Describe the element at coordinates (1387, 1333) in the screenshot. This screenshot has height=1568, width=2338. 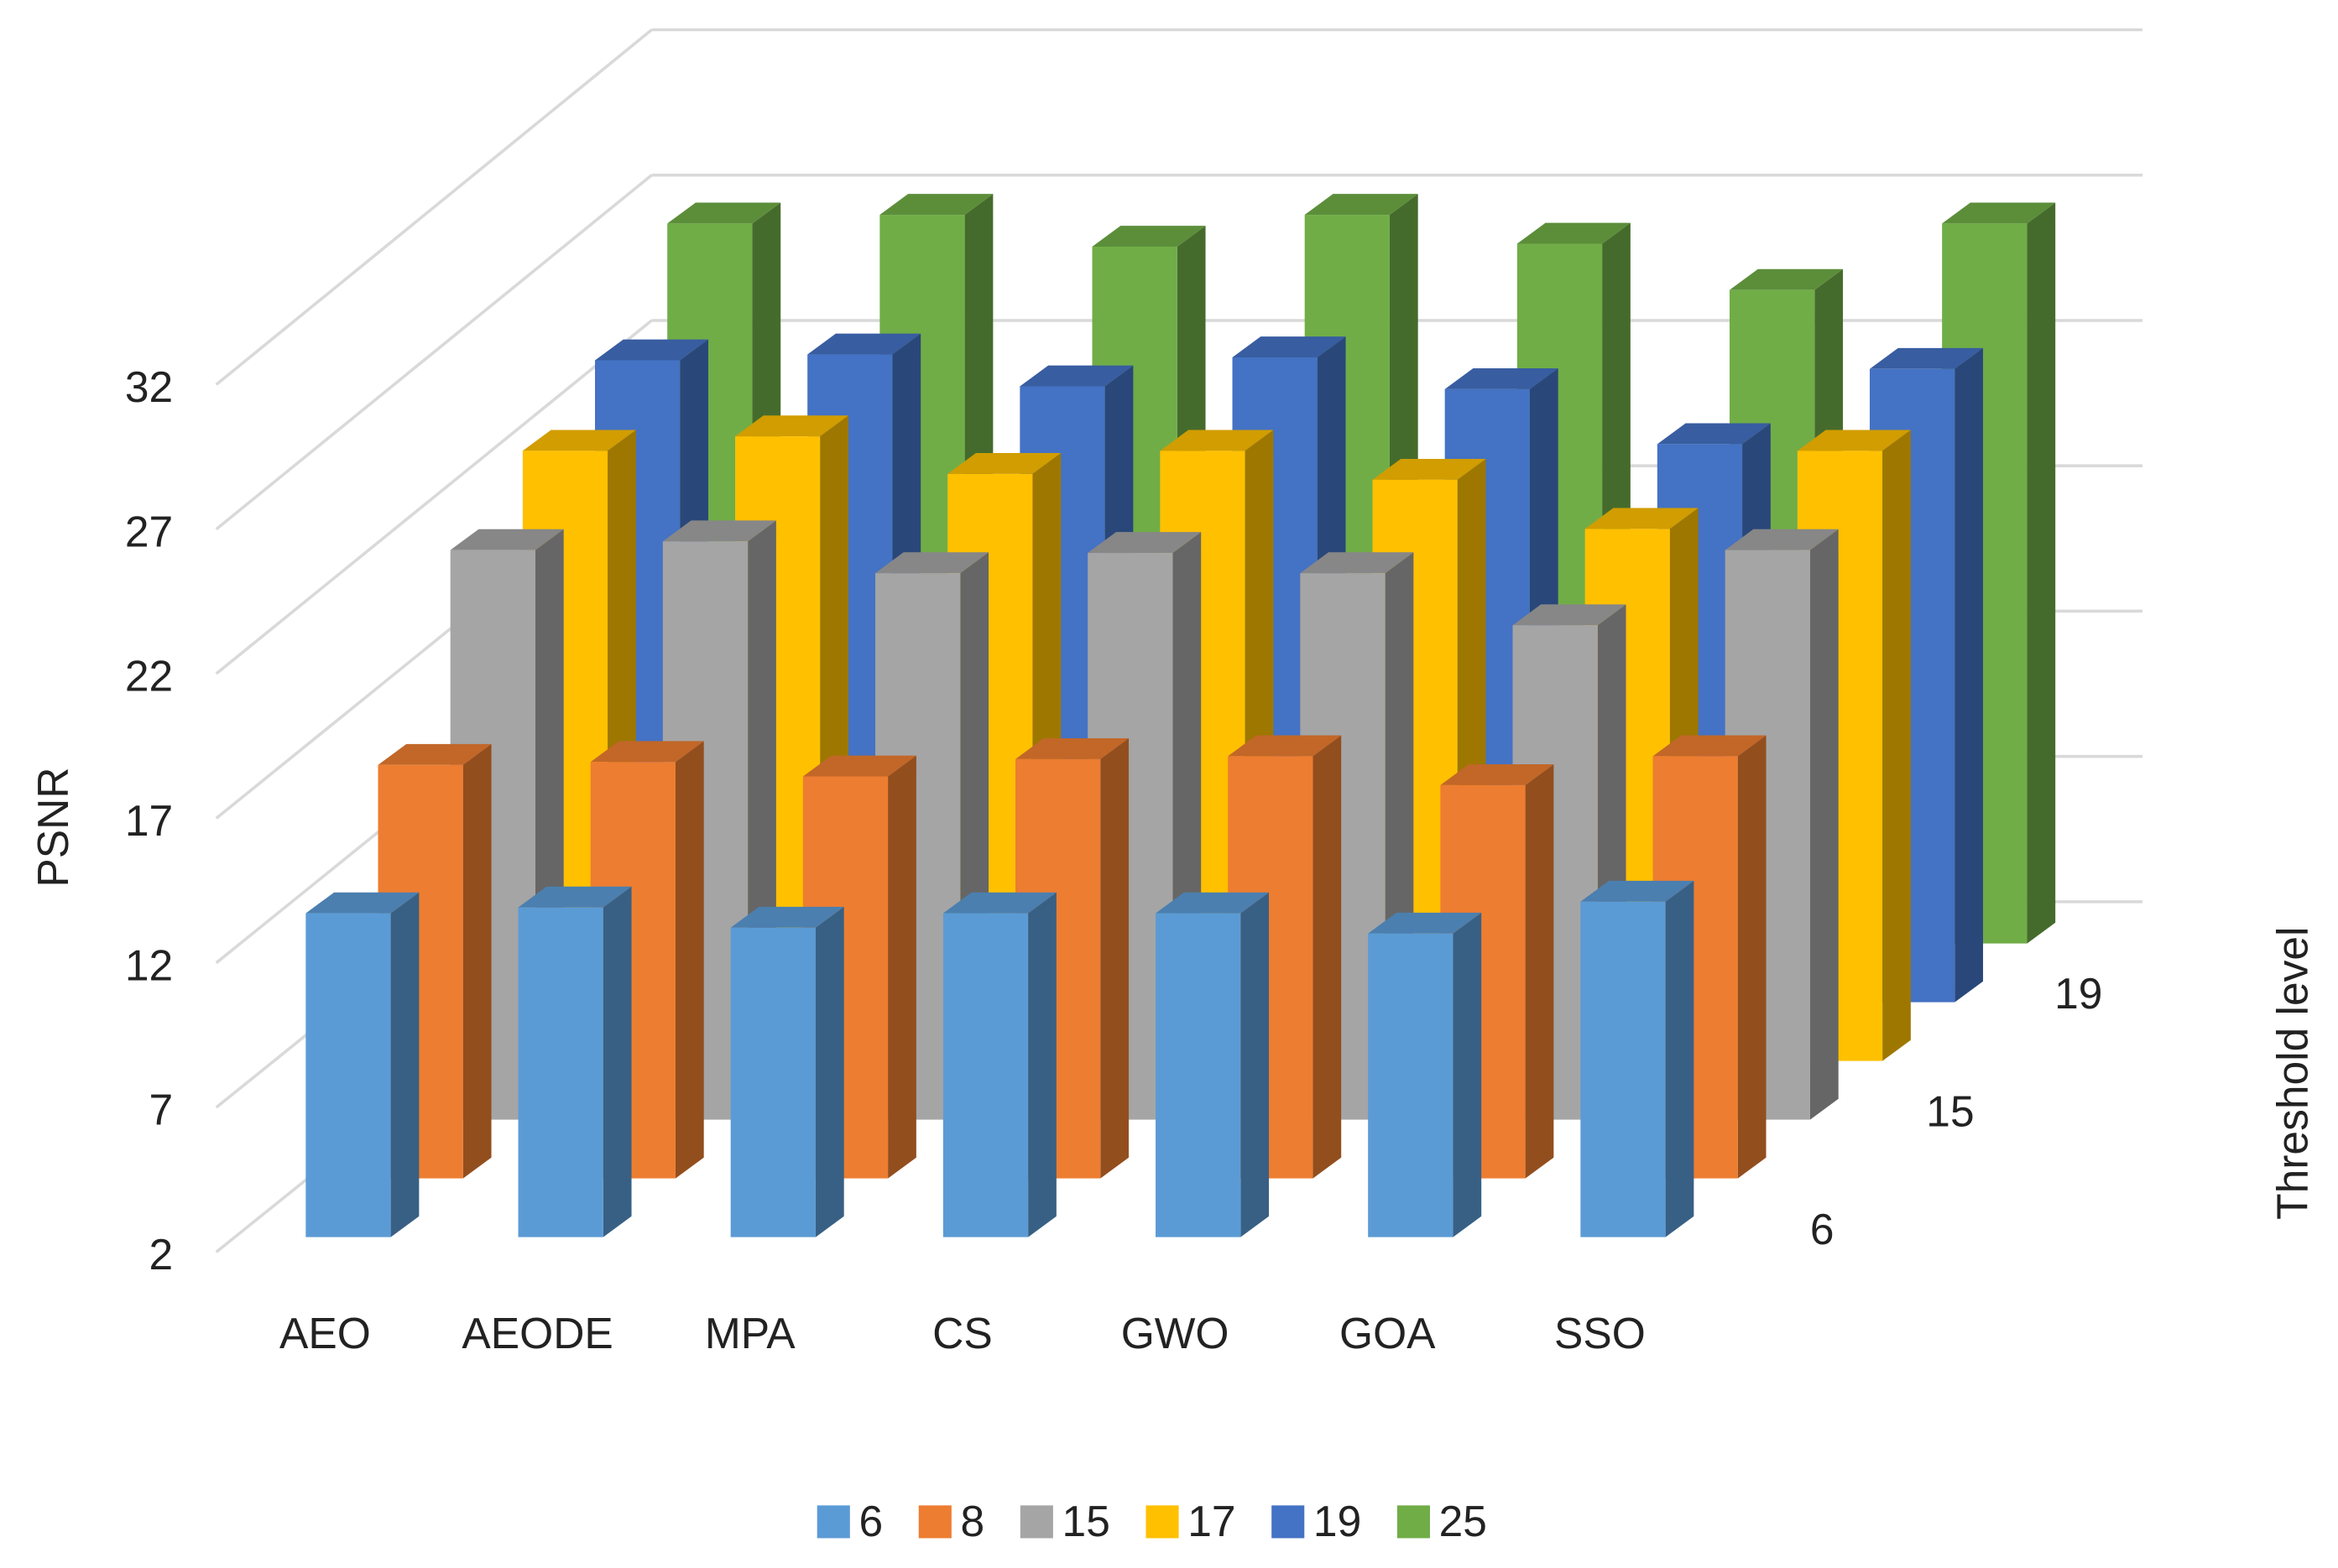
I see `x-tick-label: GOA` at that location.